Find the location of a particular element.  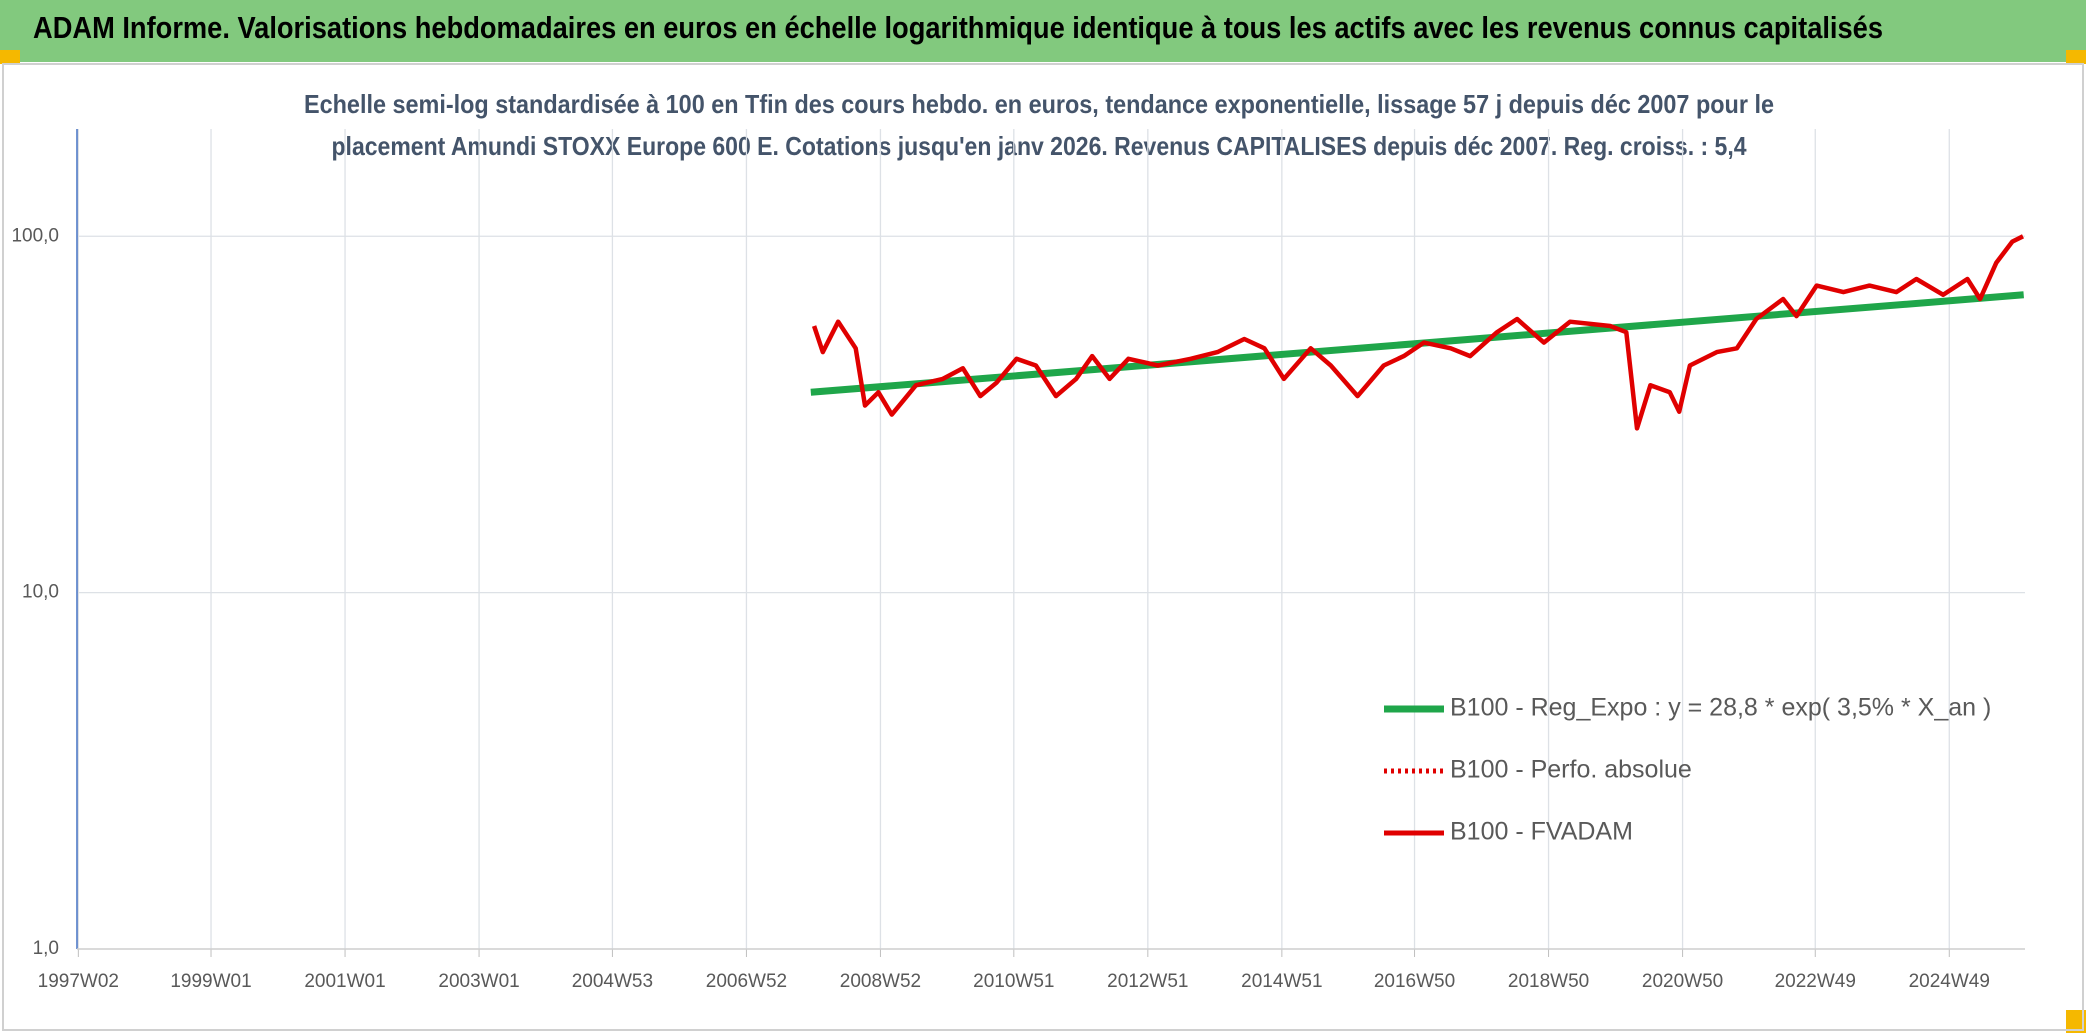

x-tick-label: 2022W49 is located at coordinates (1815, 981).